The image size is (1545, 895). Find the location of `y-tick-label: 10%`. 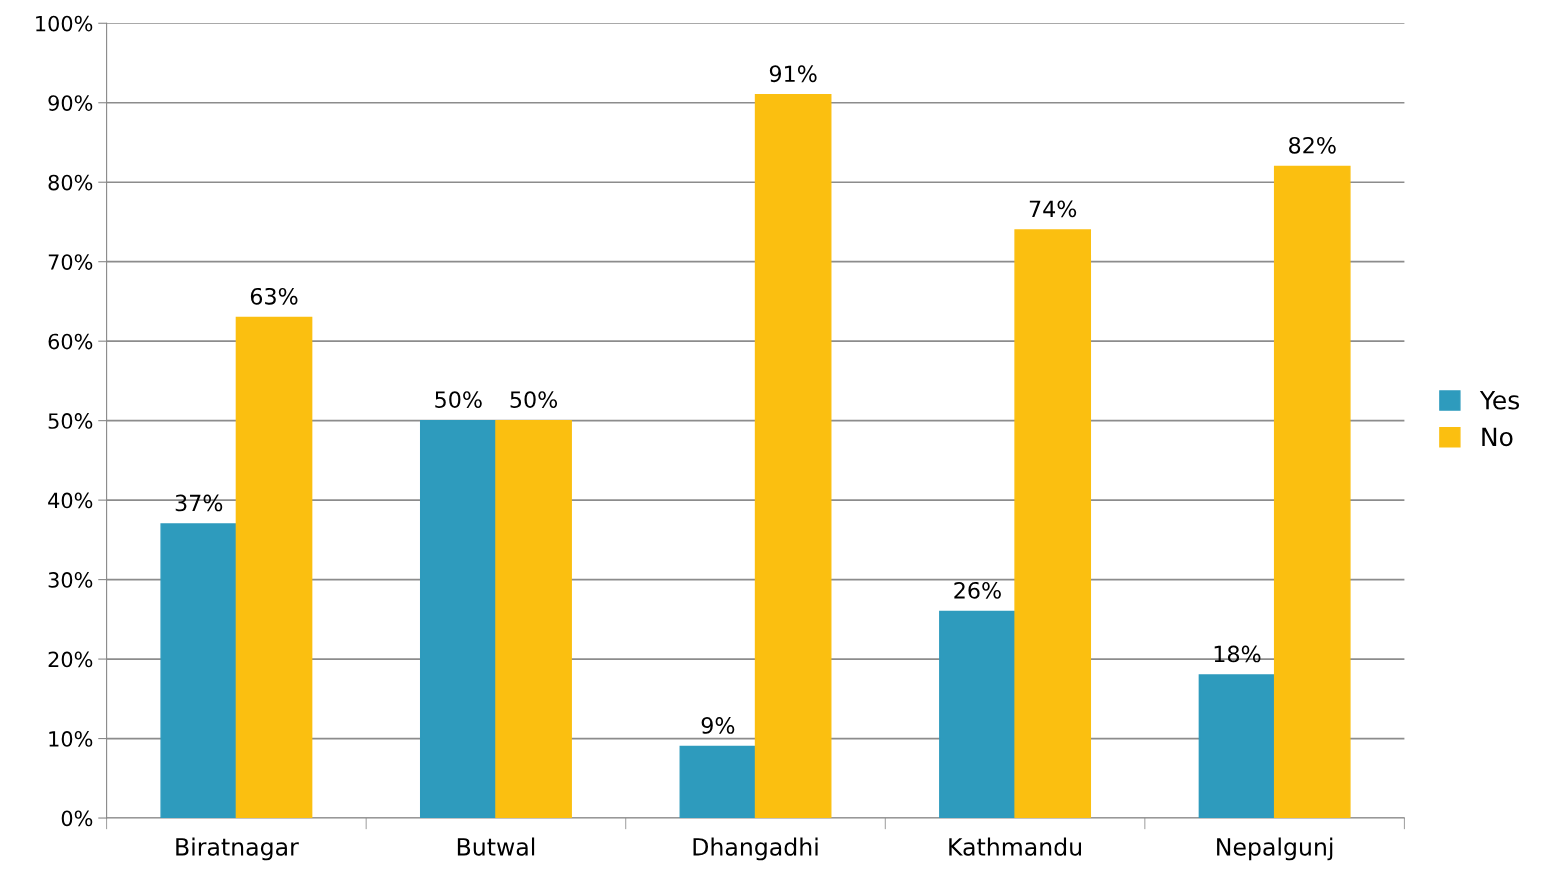

y-tick-label: 10% is located at coordinates (71, 739).